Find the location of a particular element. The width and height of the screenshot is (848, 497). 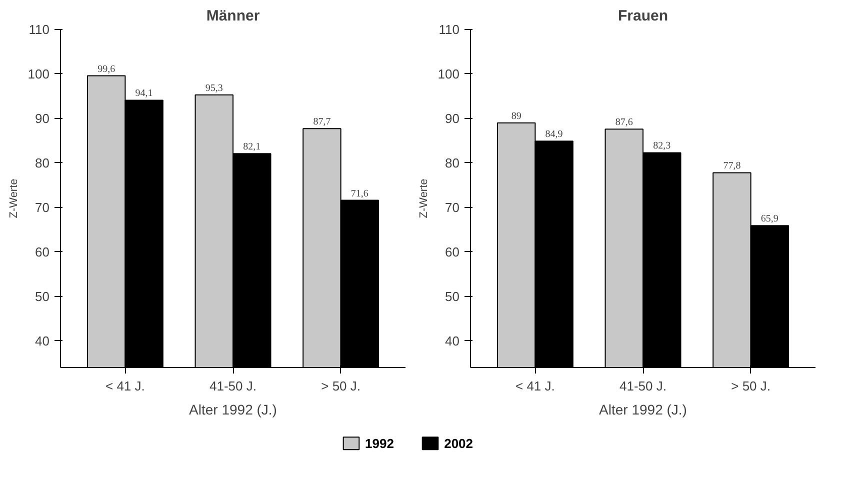

legend-label: 1992 is located at coordinates (379, 443).